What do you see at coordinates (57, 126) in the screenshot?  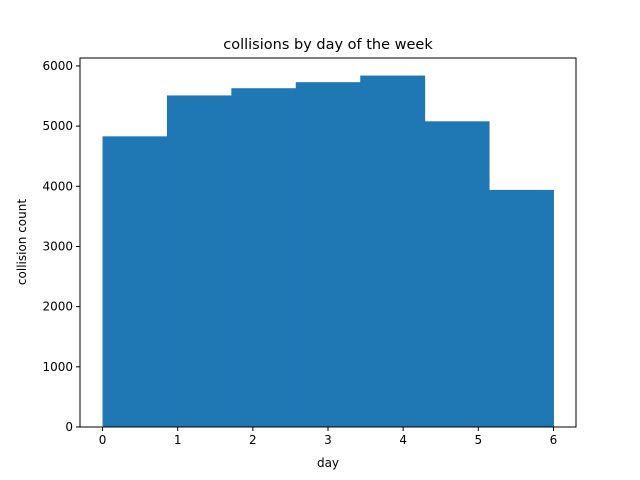 I see `y-tick-label-5: 5000` at bounding box center [57, 126].